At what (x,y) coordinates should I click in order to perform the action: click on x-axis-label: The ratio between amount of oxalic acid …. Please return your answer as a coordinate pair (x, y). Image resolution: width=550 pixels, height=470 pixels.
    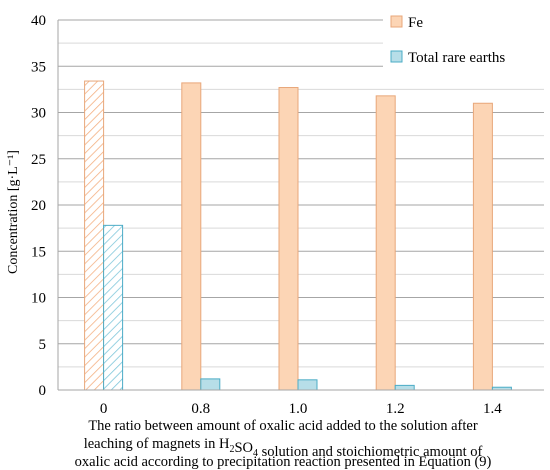
    Looking at the image, I should click on (283, 444).